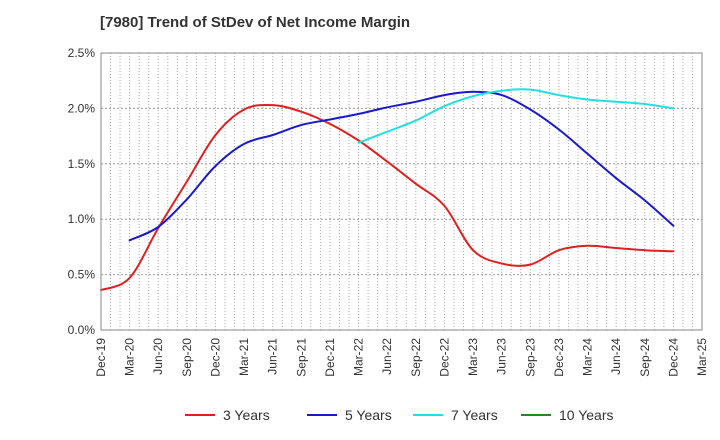 Image resolution: width=720 pixels, height=440 pixels. What do you see at coordinates (244, 357) in the screenshot?
I see `x-tick-label: Mar-21` at bounding box center [244, 357].